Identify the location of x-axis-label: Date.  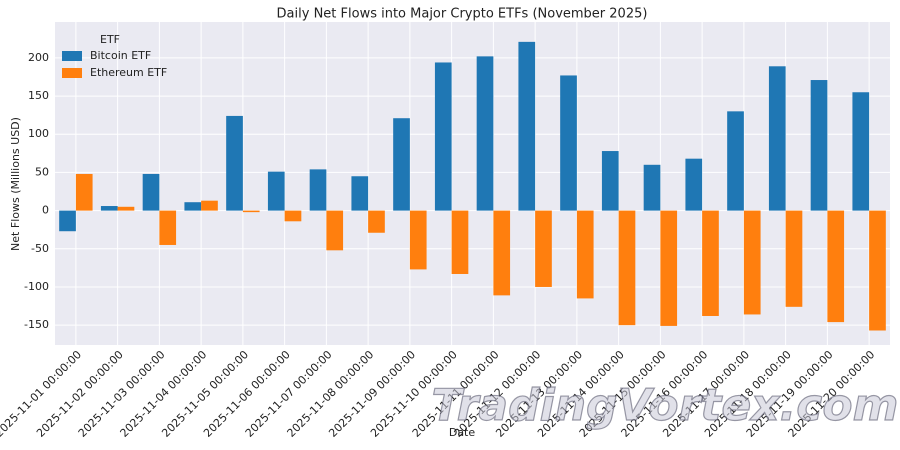
(462, 432).